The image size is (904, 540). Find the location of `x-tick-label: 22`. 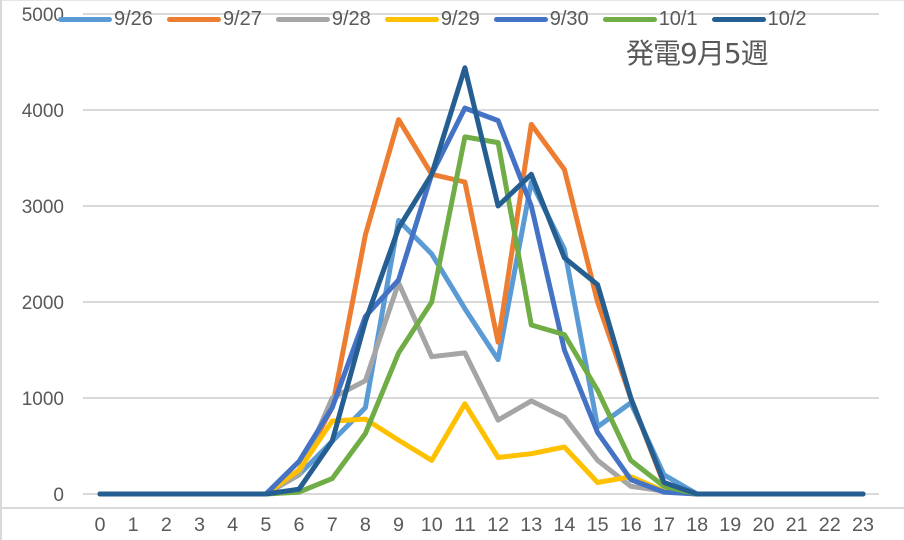

x-tick-label: 22 is located at coordinates (830, 525).